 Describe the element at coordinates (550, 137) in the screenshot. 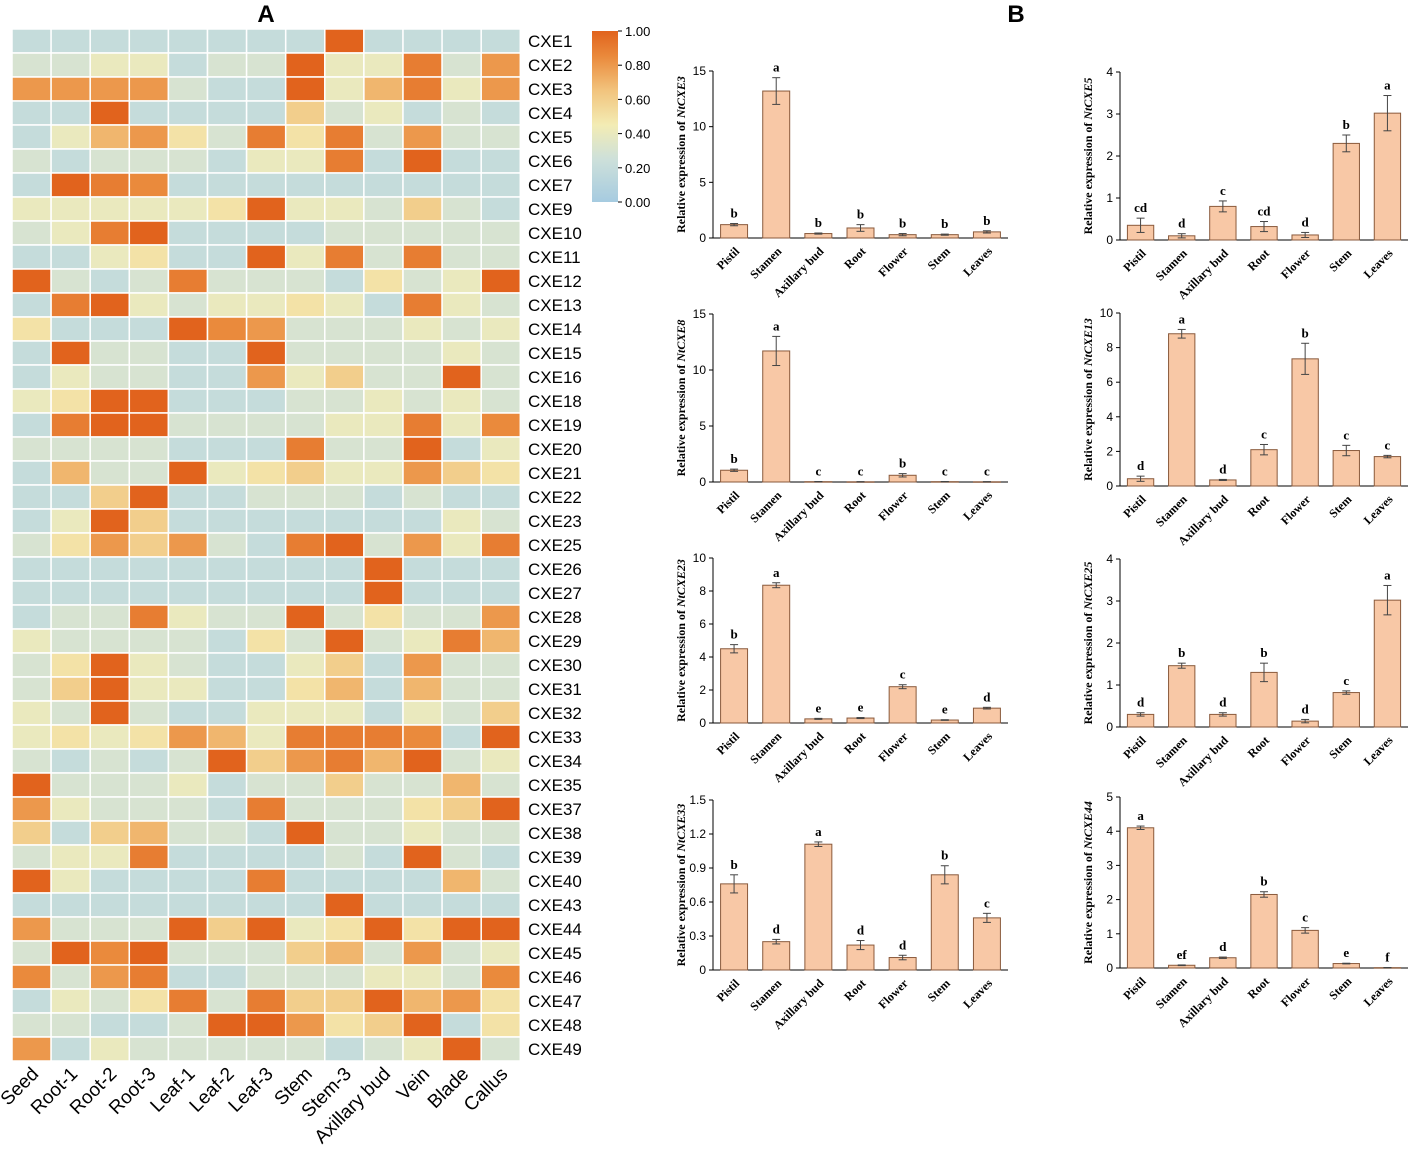

I see `row-label: CXE5` at that location.